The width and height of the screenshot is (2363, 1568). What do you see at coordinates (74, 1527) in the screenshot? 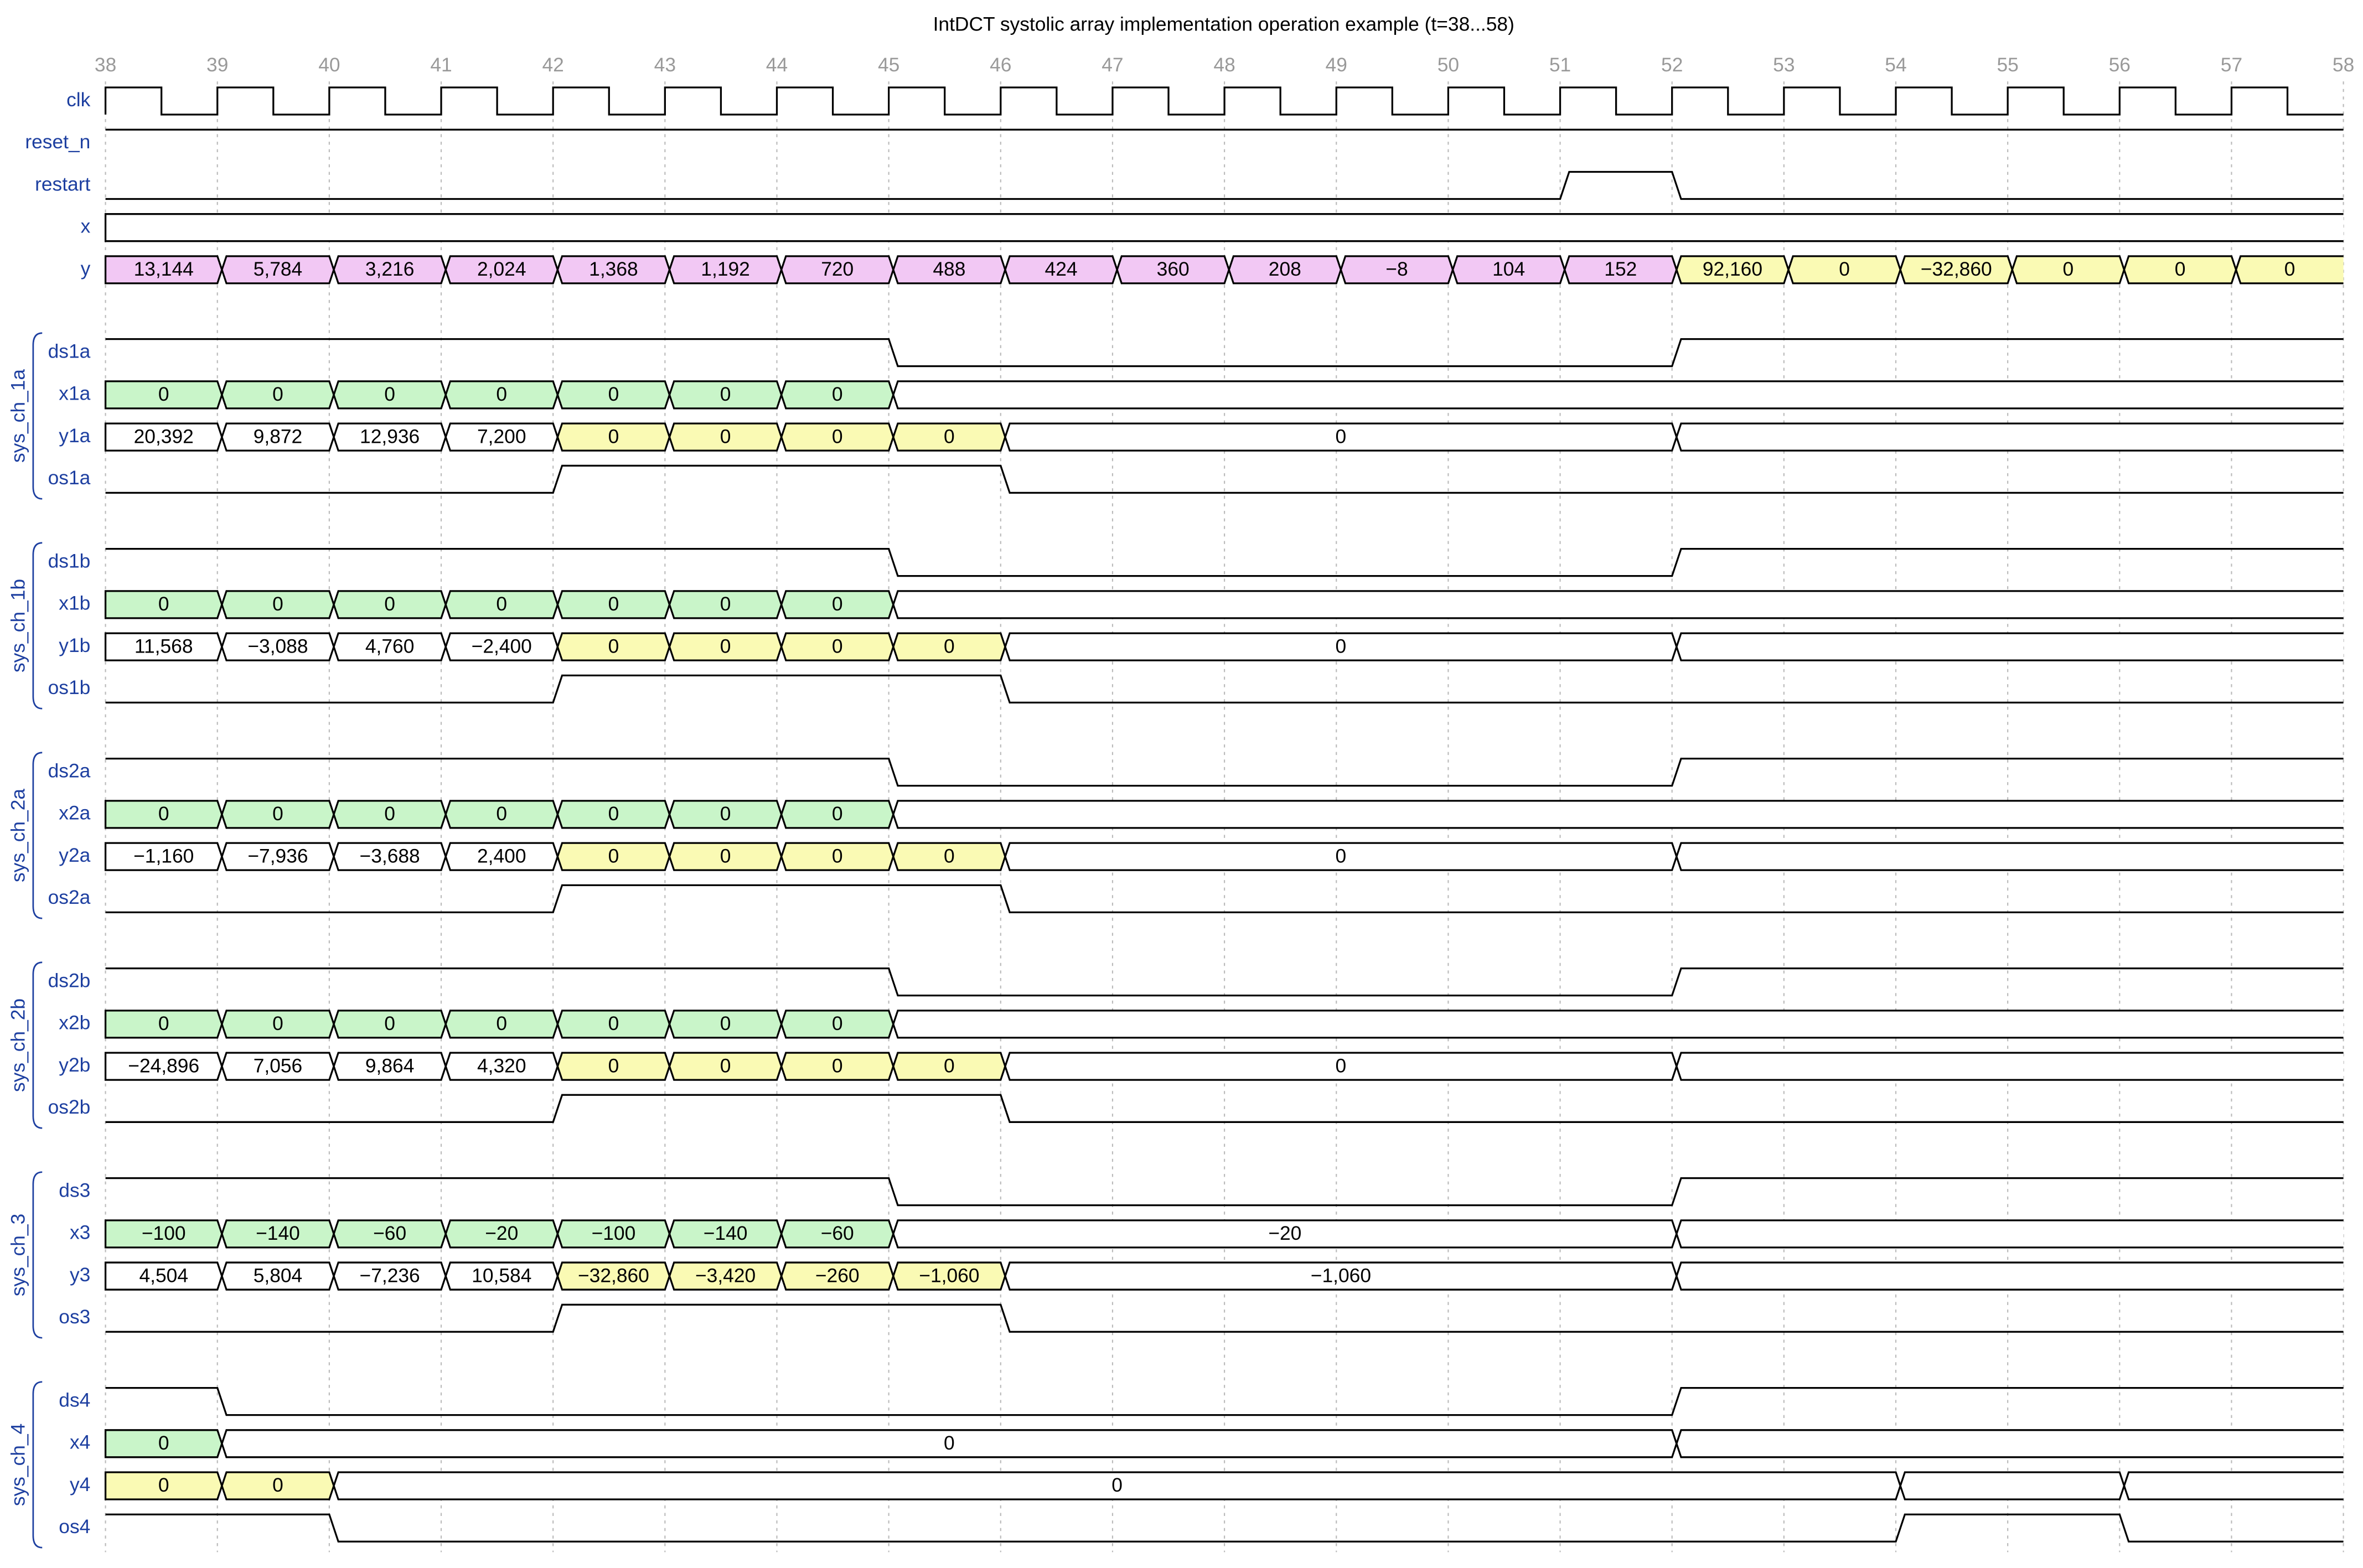
I see `signal-name: os4` at bounding box center [74, 1527].